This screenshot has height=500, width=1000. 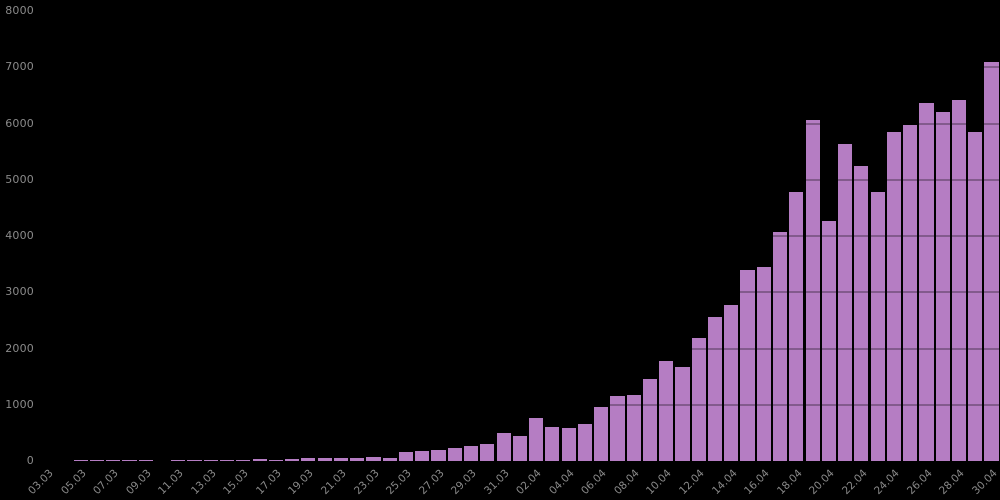 I want to click on bar-07.03, so click(x=113, y=460).